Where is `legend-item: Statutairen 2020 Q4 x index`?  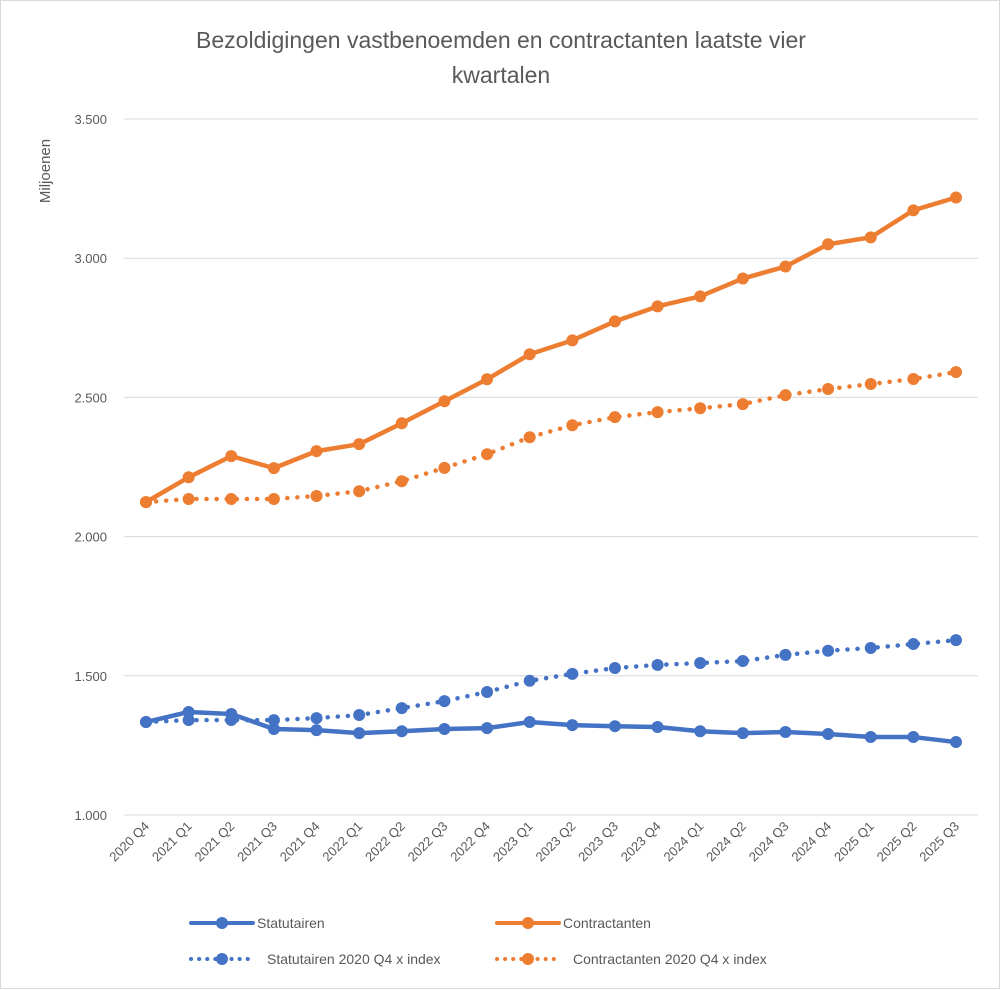 legend-item: Statutairen 2020 Q4 x index is located at coordinates (315, 959).